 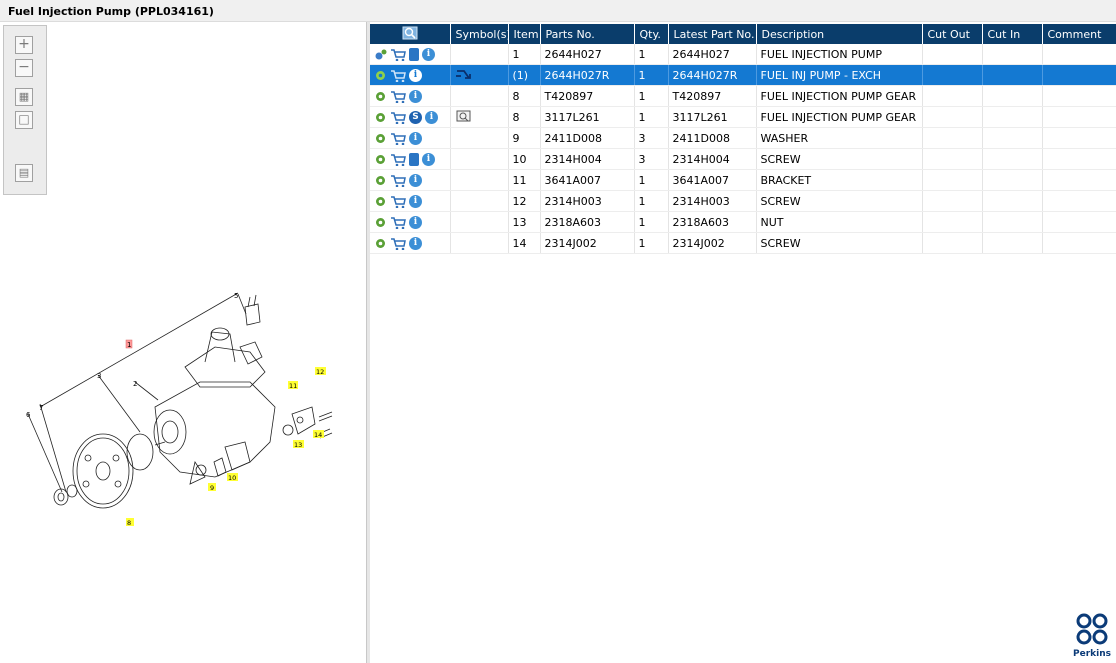 What do you see at coordinates (587, 34) in the screenshot?
I see `column-header-parts-no: Parts No.` at bounding box center [587, 34].